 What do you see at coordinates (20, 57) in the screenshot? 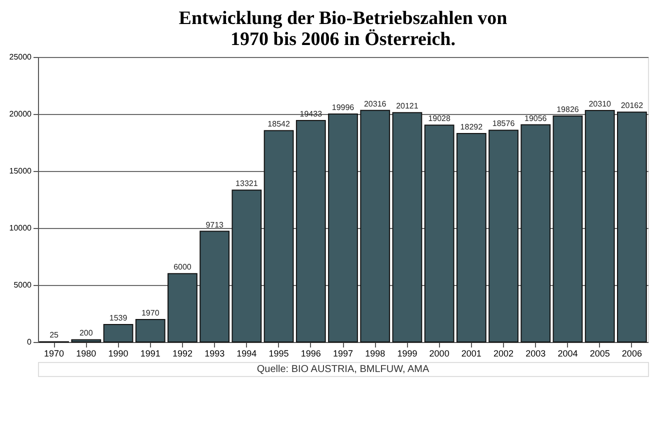
I see `y-tick-label: 25000` at bounding box center [20, 57].